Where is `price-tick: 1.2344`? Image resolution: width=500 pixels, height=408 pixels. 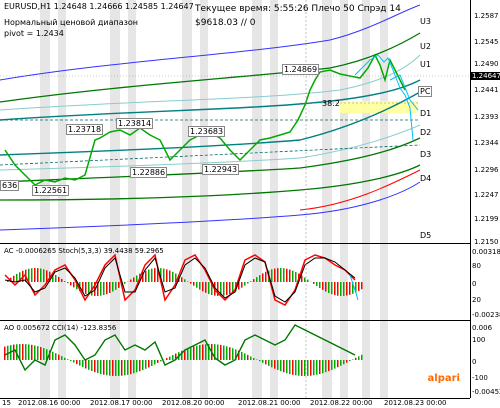
price-tick: 1.2344 is located at coordinates (486, 143).